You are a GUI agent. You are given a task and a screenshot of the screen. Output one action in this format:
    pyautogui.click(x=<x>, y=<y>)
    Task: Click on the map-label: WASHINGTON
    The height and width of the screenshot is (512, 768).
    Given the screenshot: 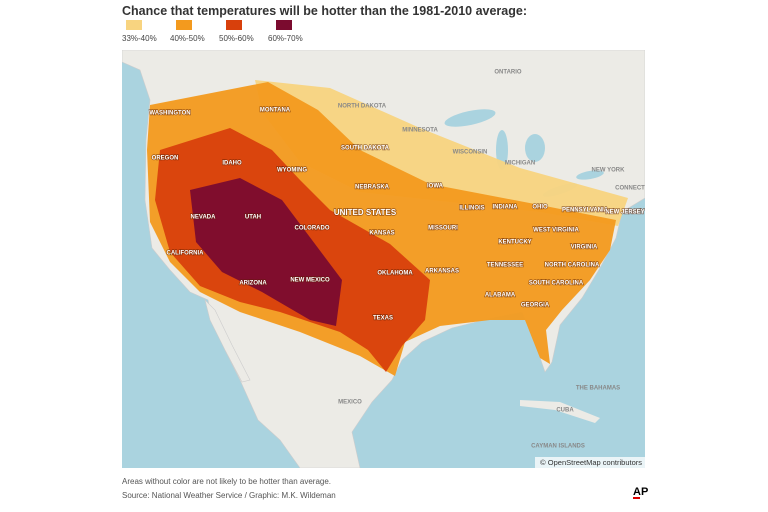 What is the action you would take?
    pyautogui.click(x=169, y=114)
    